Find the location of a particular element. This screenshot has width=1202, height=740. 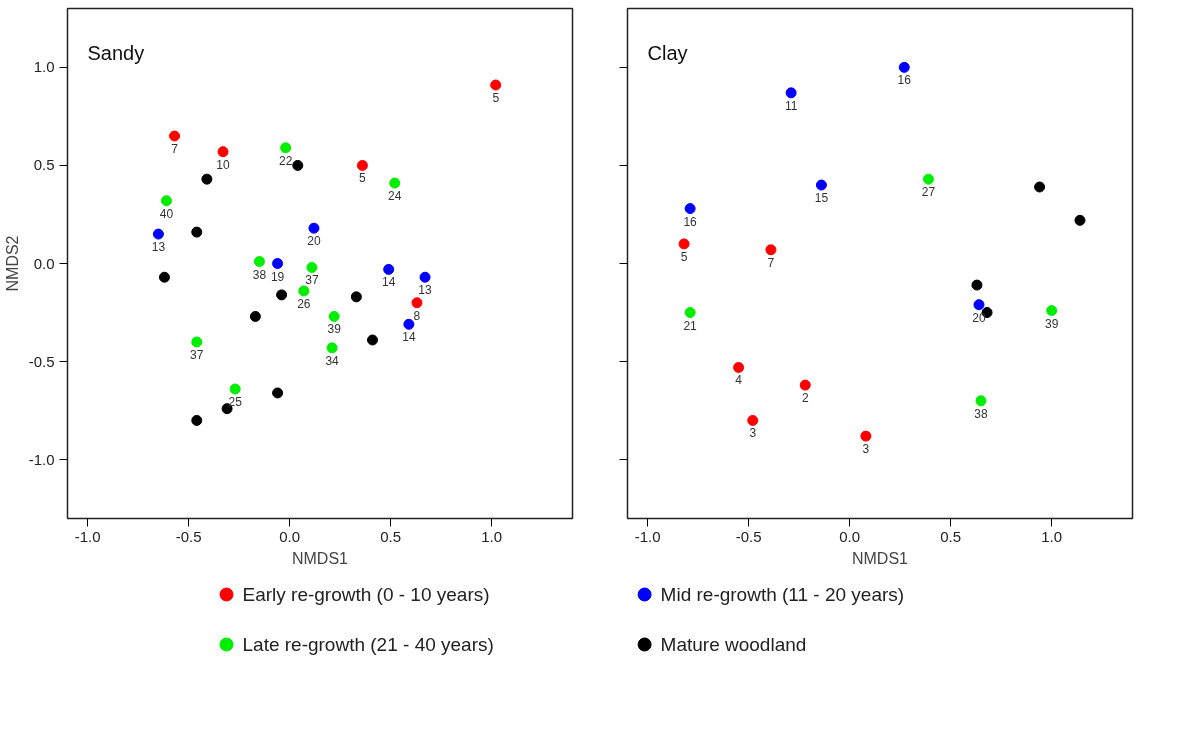

annotation: 26 is located at coordinates (304, 303).